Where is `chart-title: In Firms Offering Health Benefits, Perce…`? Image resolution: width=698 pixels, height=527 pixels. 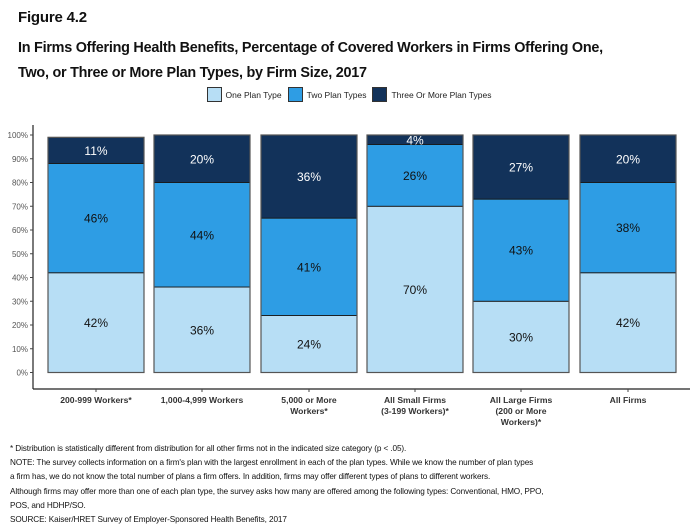
chart-title: In Firms Offering Health Benefits, Perce… is located at coordinates (348, 61).